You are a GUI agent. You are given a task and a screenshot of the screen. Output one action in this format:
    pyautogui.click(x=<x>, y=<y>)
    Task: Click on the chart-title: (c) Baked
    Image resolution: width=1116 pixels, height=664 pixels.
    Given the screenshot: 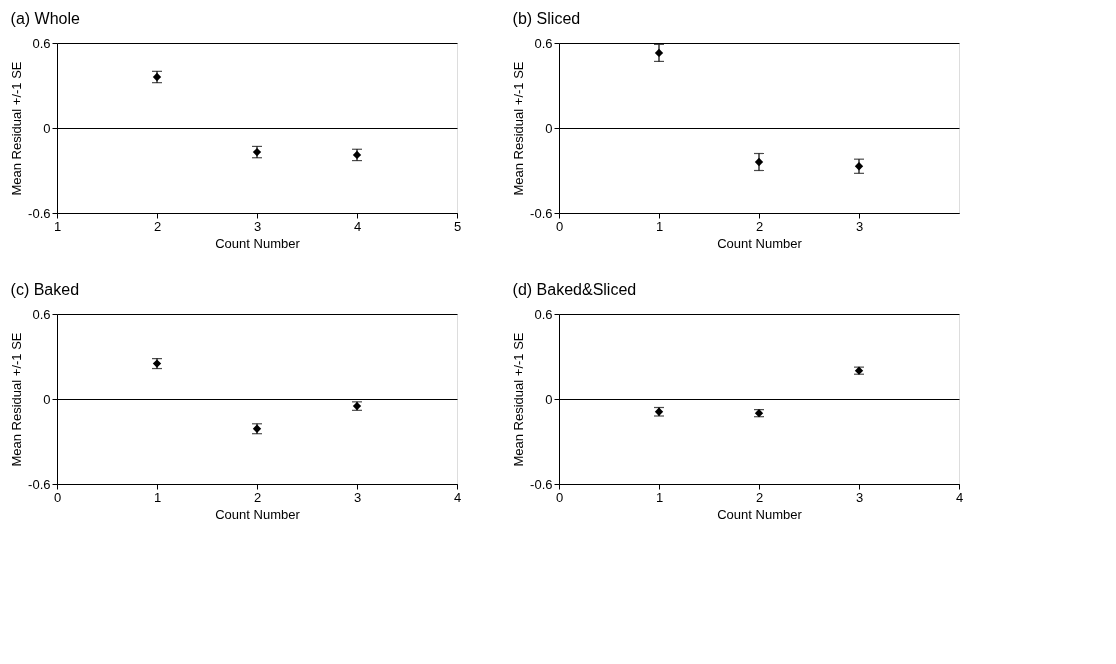 What is the action you would take?
    pyautogui.click(x=45, y=289)
    